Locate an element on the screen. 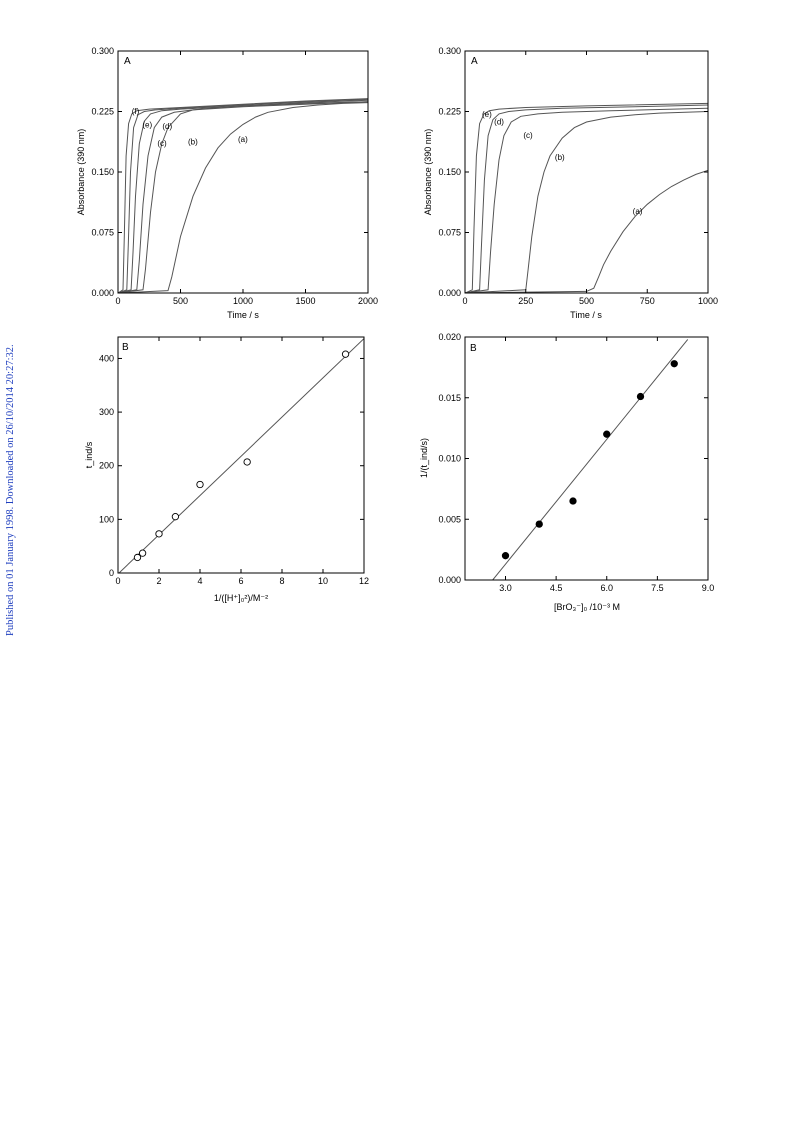  x-tick-label: 750 is located at coordinates (647, 301).